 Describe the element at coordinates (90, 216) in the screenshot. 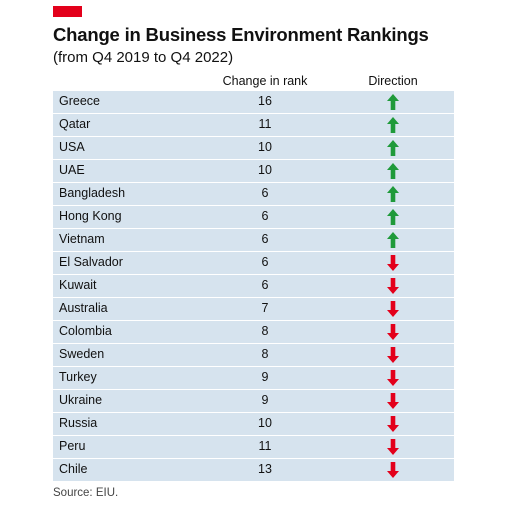

I see `country-label: Hong Kong` at that location.